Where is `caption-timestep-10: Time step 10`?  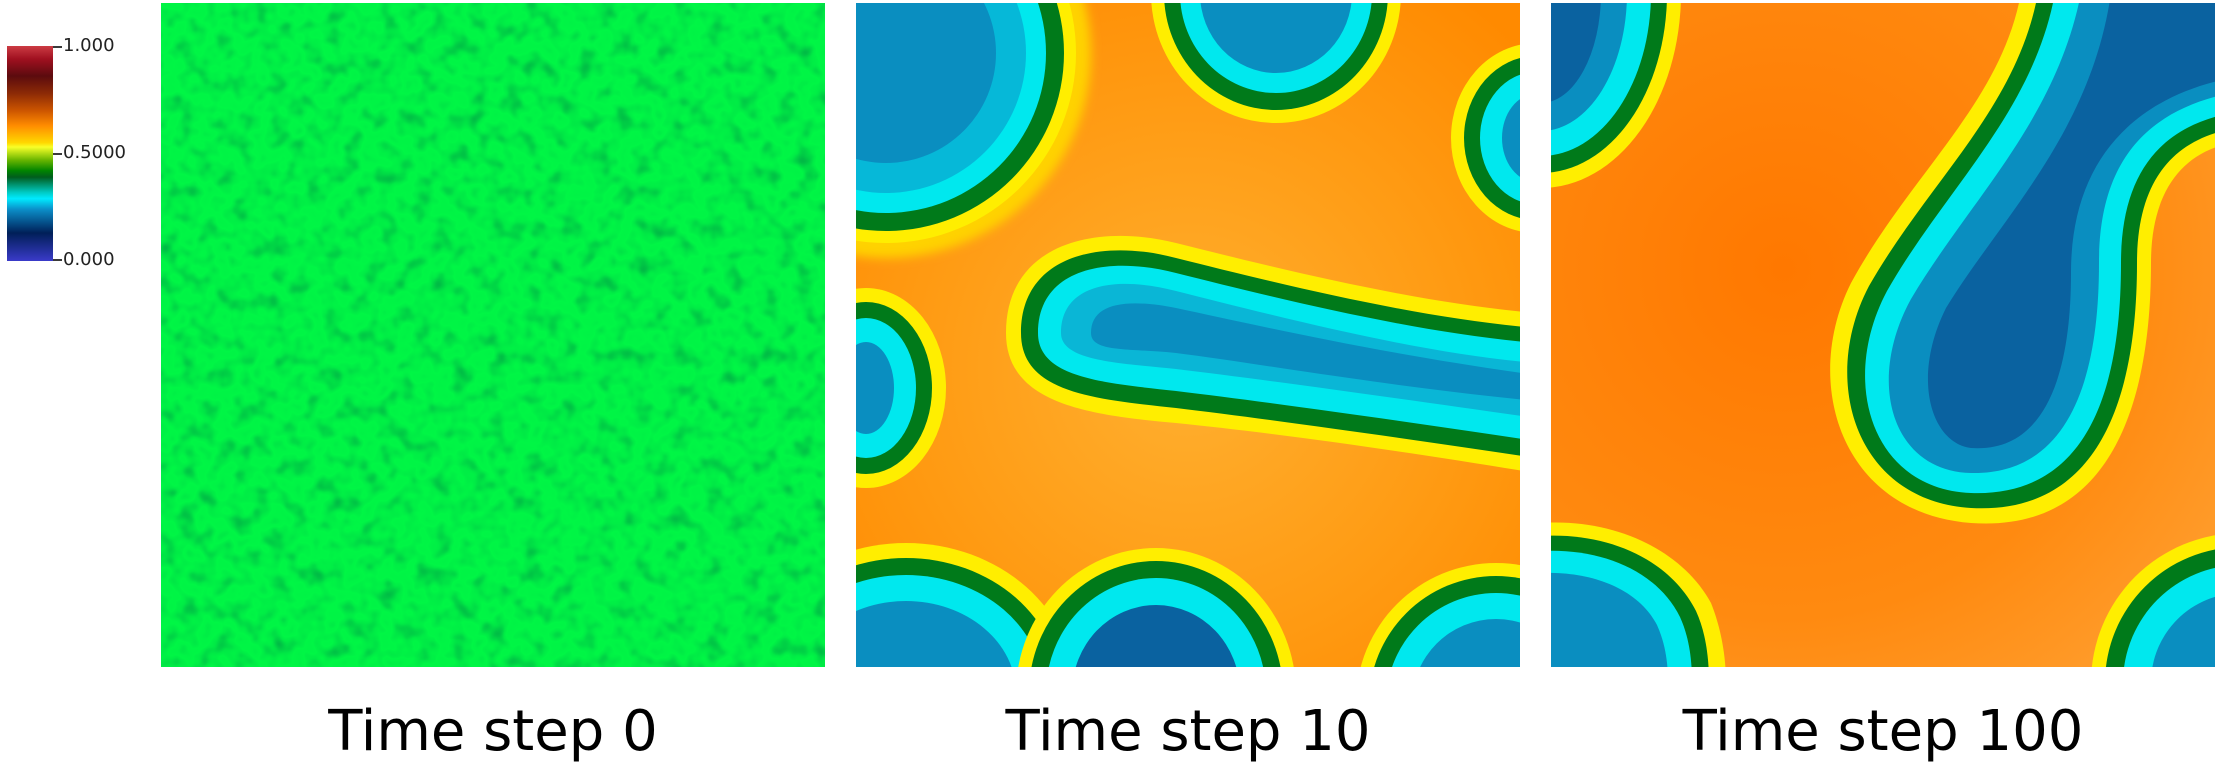
caption-timestep-10: Time step 10 is located at coordinates (1188, 732).